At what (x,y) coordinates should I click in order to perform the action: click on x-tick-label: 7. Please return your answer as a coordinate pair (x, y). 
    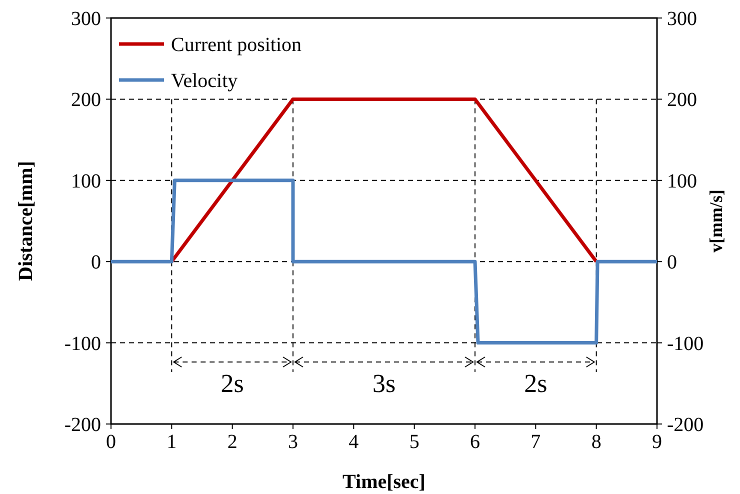
    Looking at the image, I should click on (535, 442).